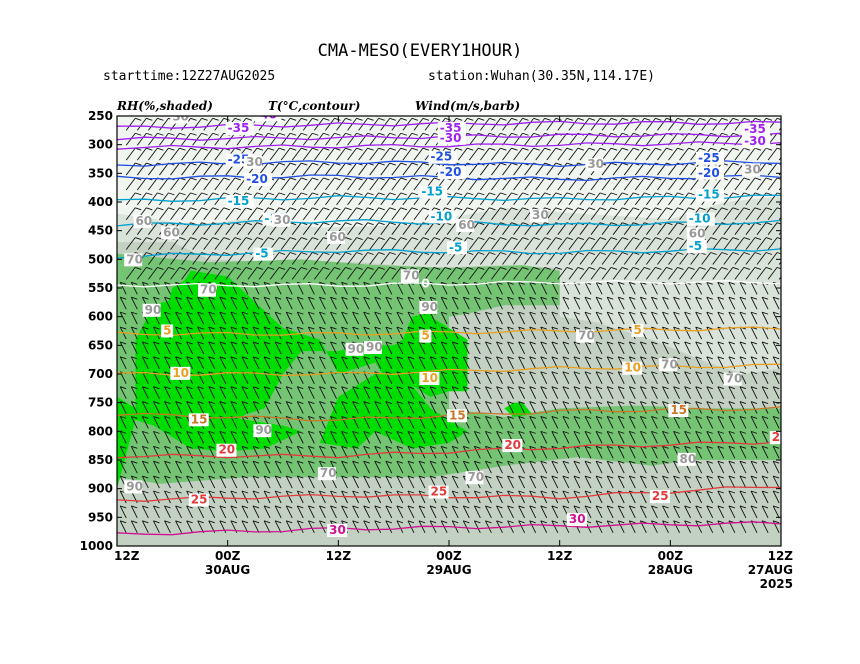  I want to click on temp-label: -5, so click(455, 247).